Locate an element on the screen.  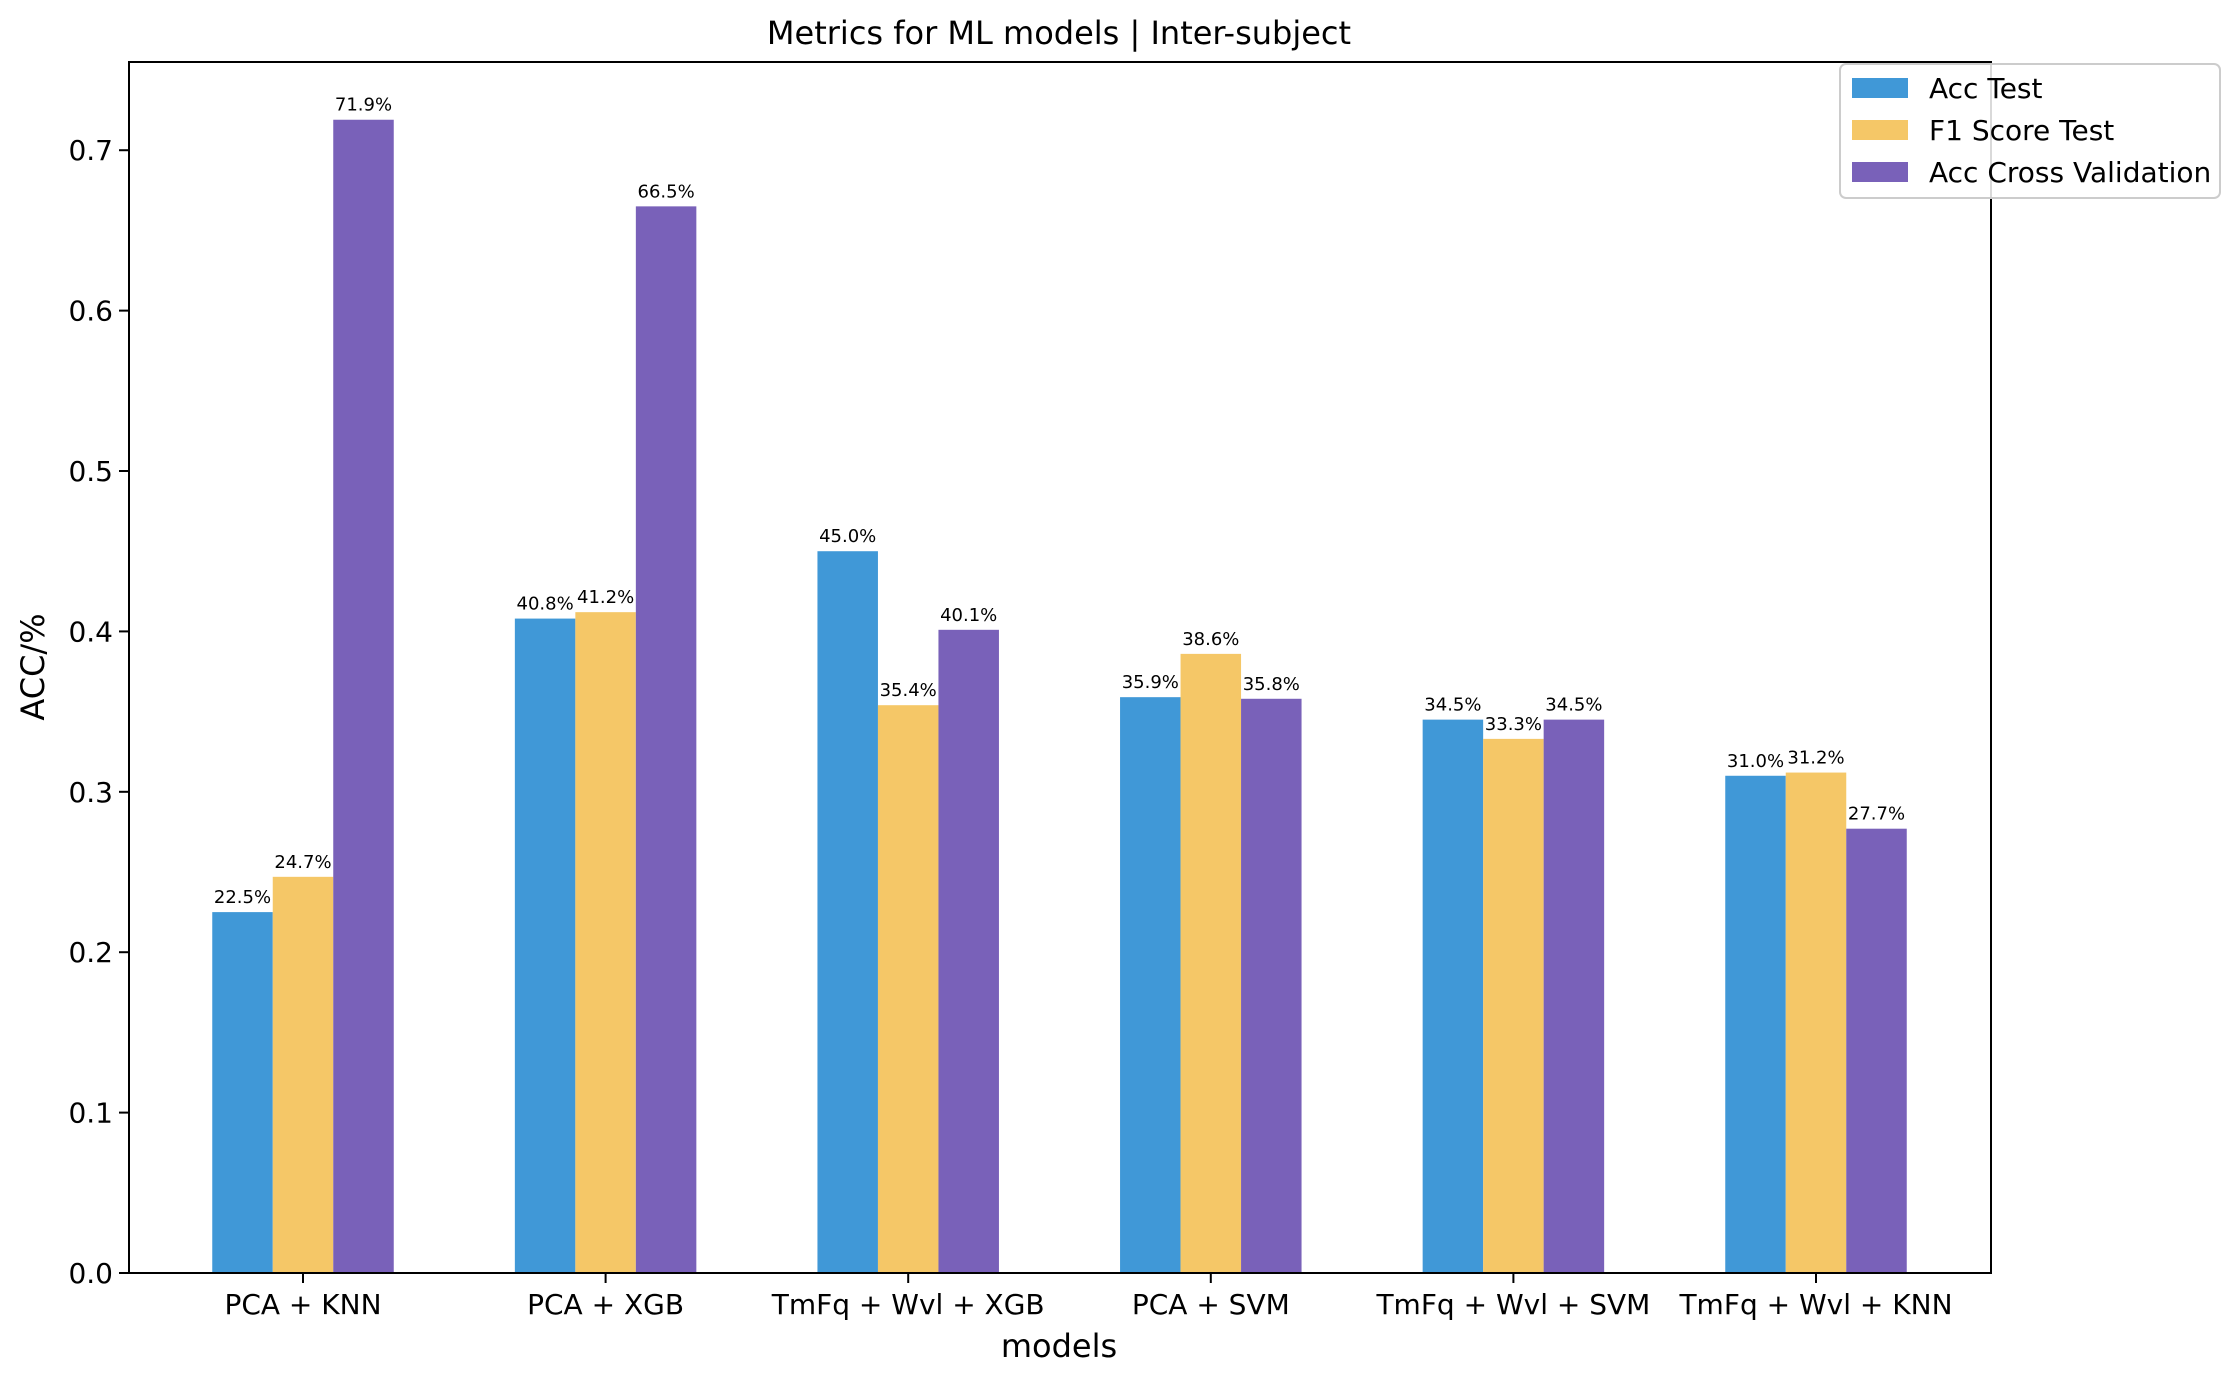
x-axis-label: models is located at coordinates (1059, 1346).